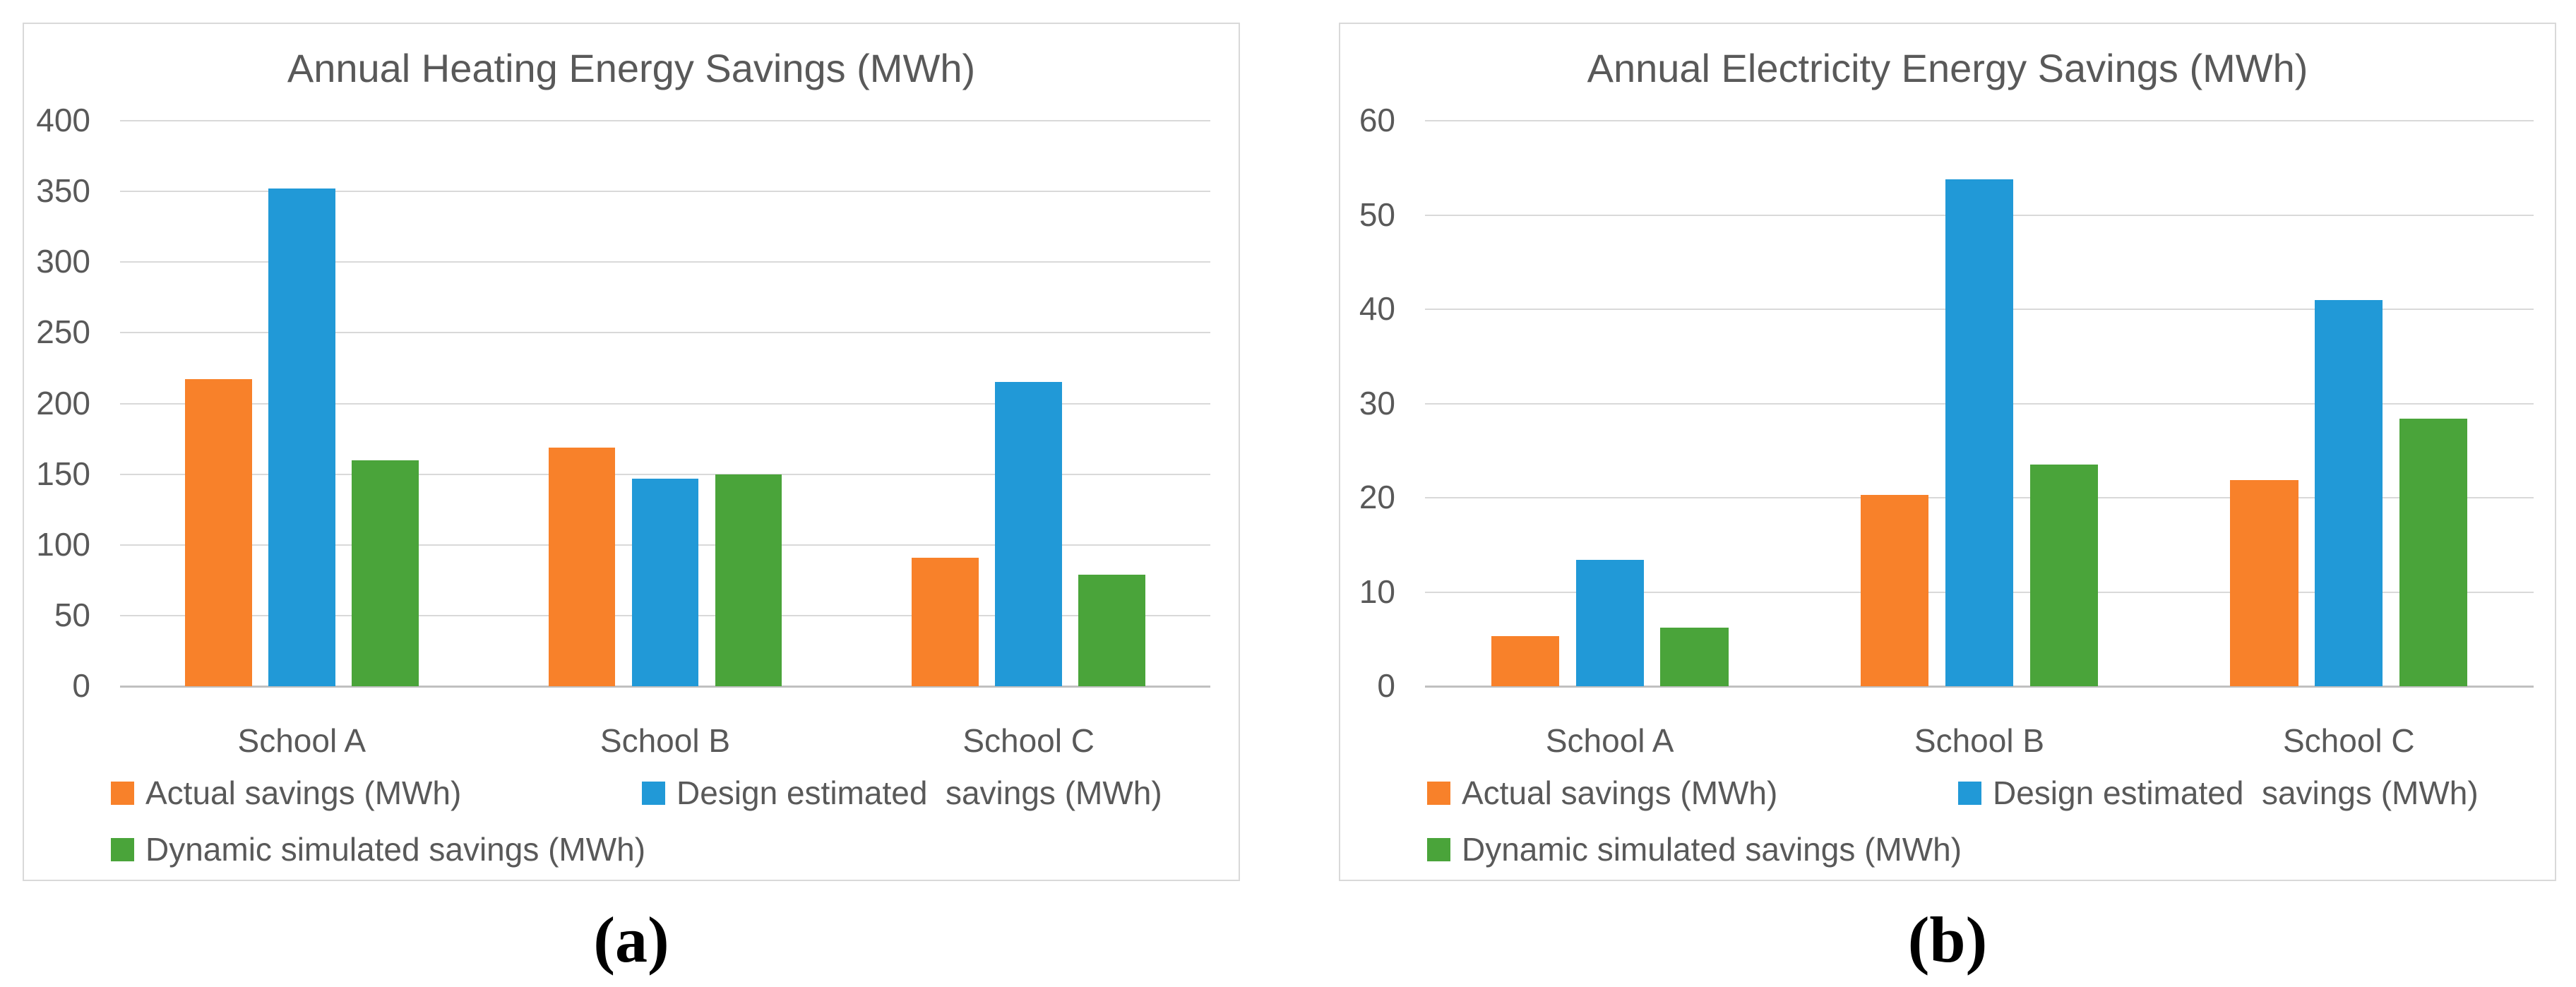 Image resolution: width=2576 pixels, height=987 pixels. I want to click on bar-heating-dynamic-school-a, so click(385, 573).